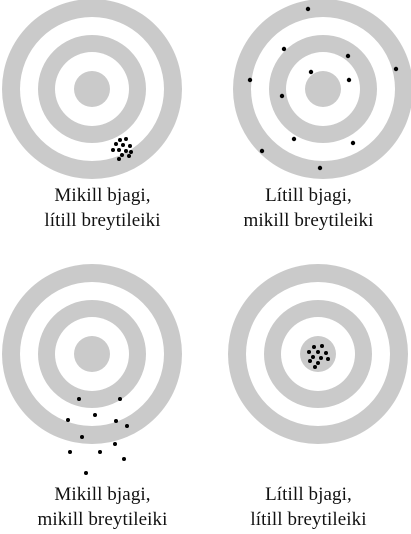 The width and height of the screenshot is (411, 534). I want to click on panel-caption: Lítill bjagi, lítill breytileiki, so click(308, 507).